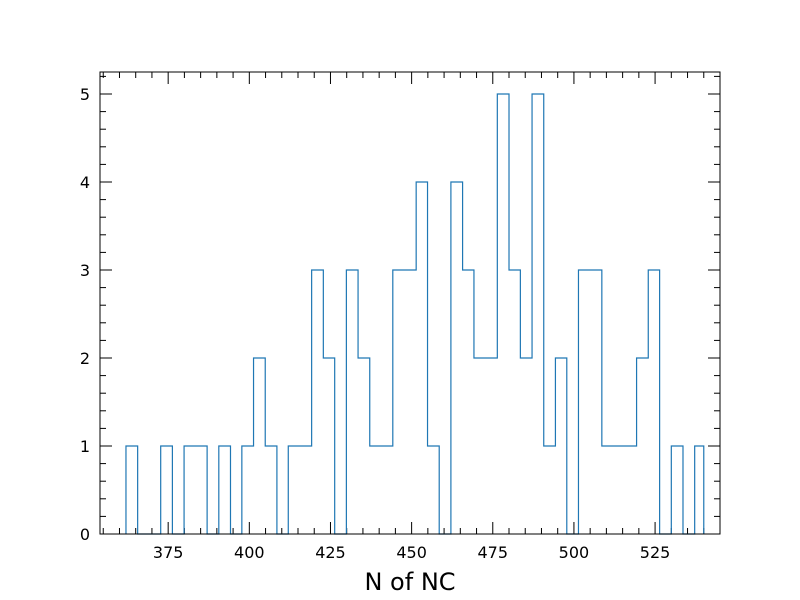 Image resolution: width=800 pixels, height=600 pixels. I want to click on x-axis-label: N of NC, so click(409, 582).